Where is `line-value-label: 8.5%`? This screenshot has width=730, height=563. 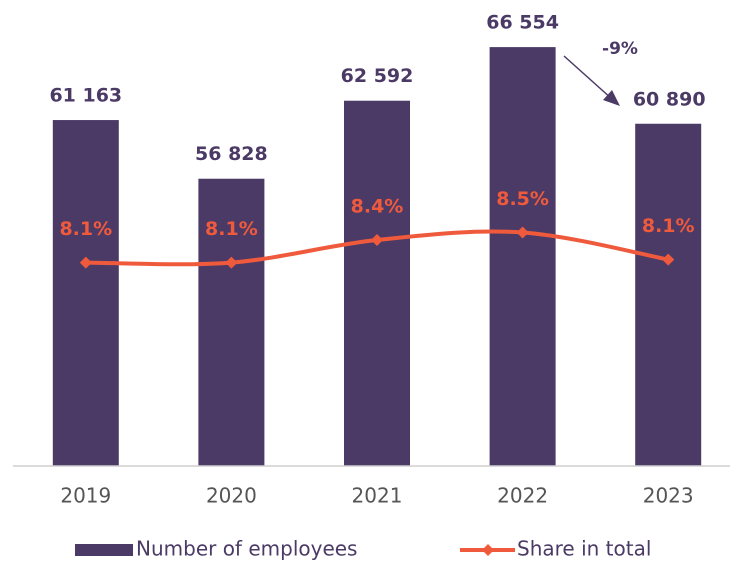 line-value-label: 8.5% is located at coordinates (522, 199).